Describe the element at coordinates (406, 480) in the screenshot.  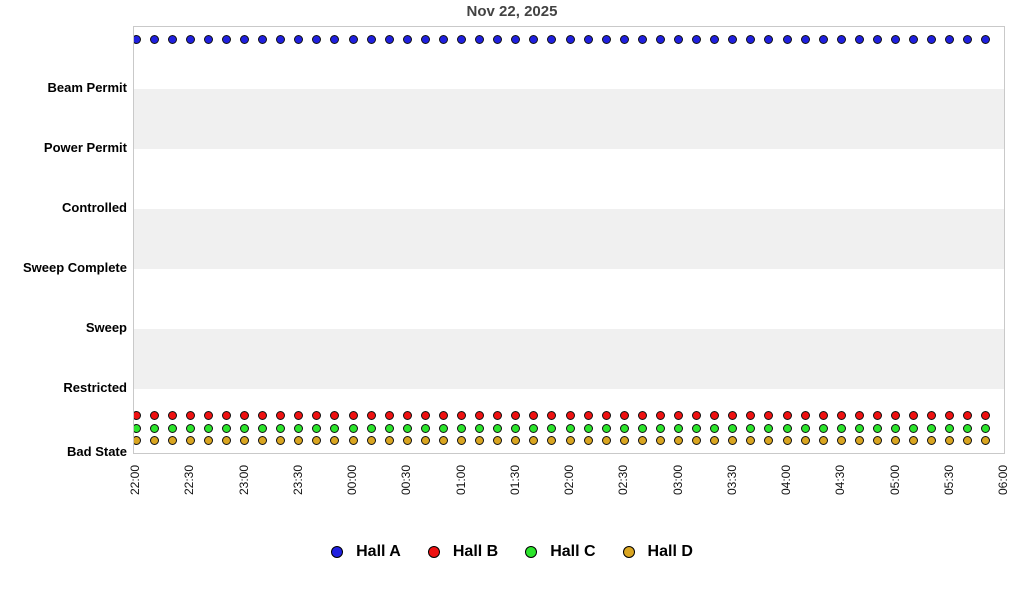
I see `x-axis-label: 00:30` at that location.